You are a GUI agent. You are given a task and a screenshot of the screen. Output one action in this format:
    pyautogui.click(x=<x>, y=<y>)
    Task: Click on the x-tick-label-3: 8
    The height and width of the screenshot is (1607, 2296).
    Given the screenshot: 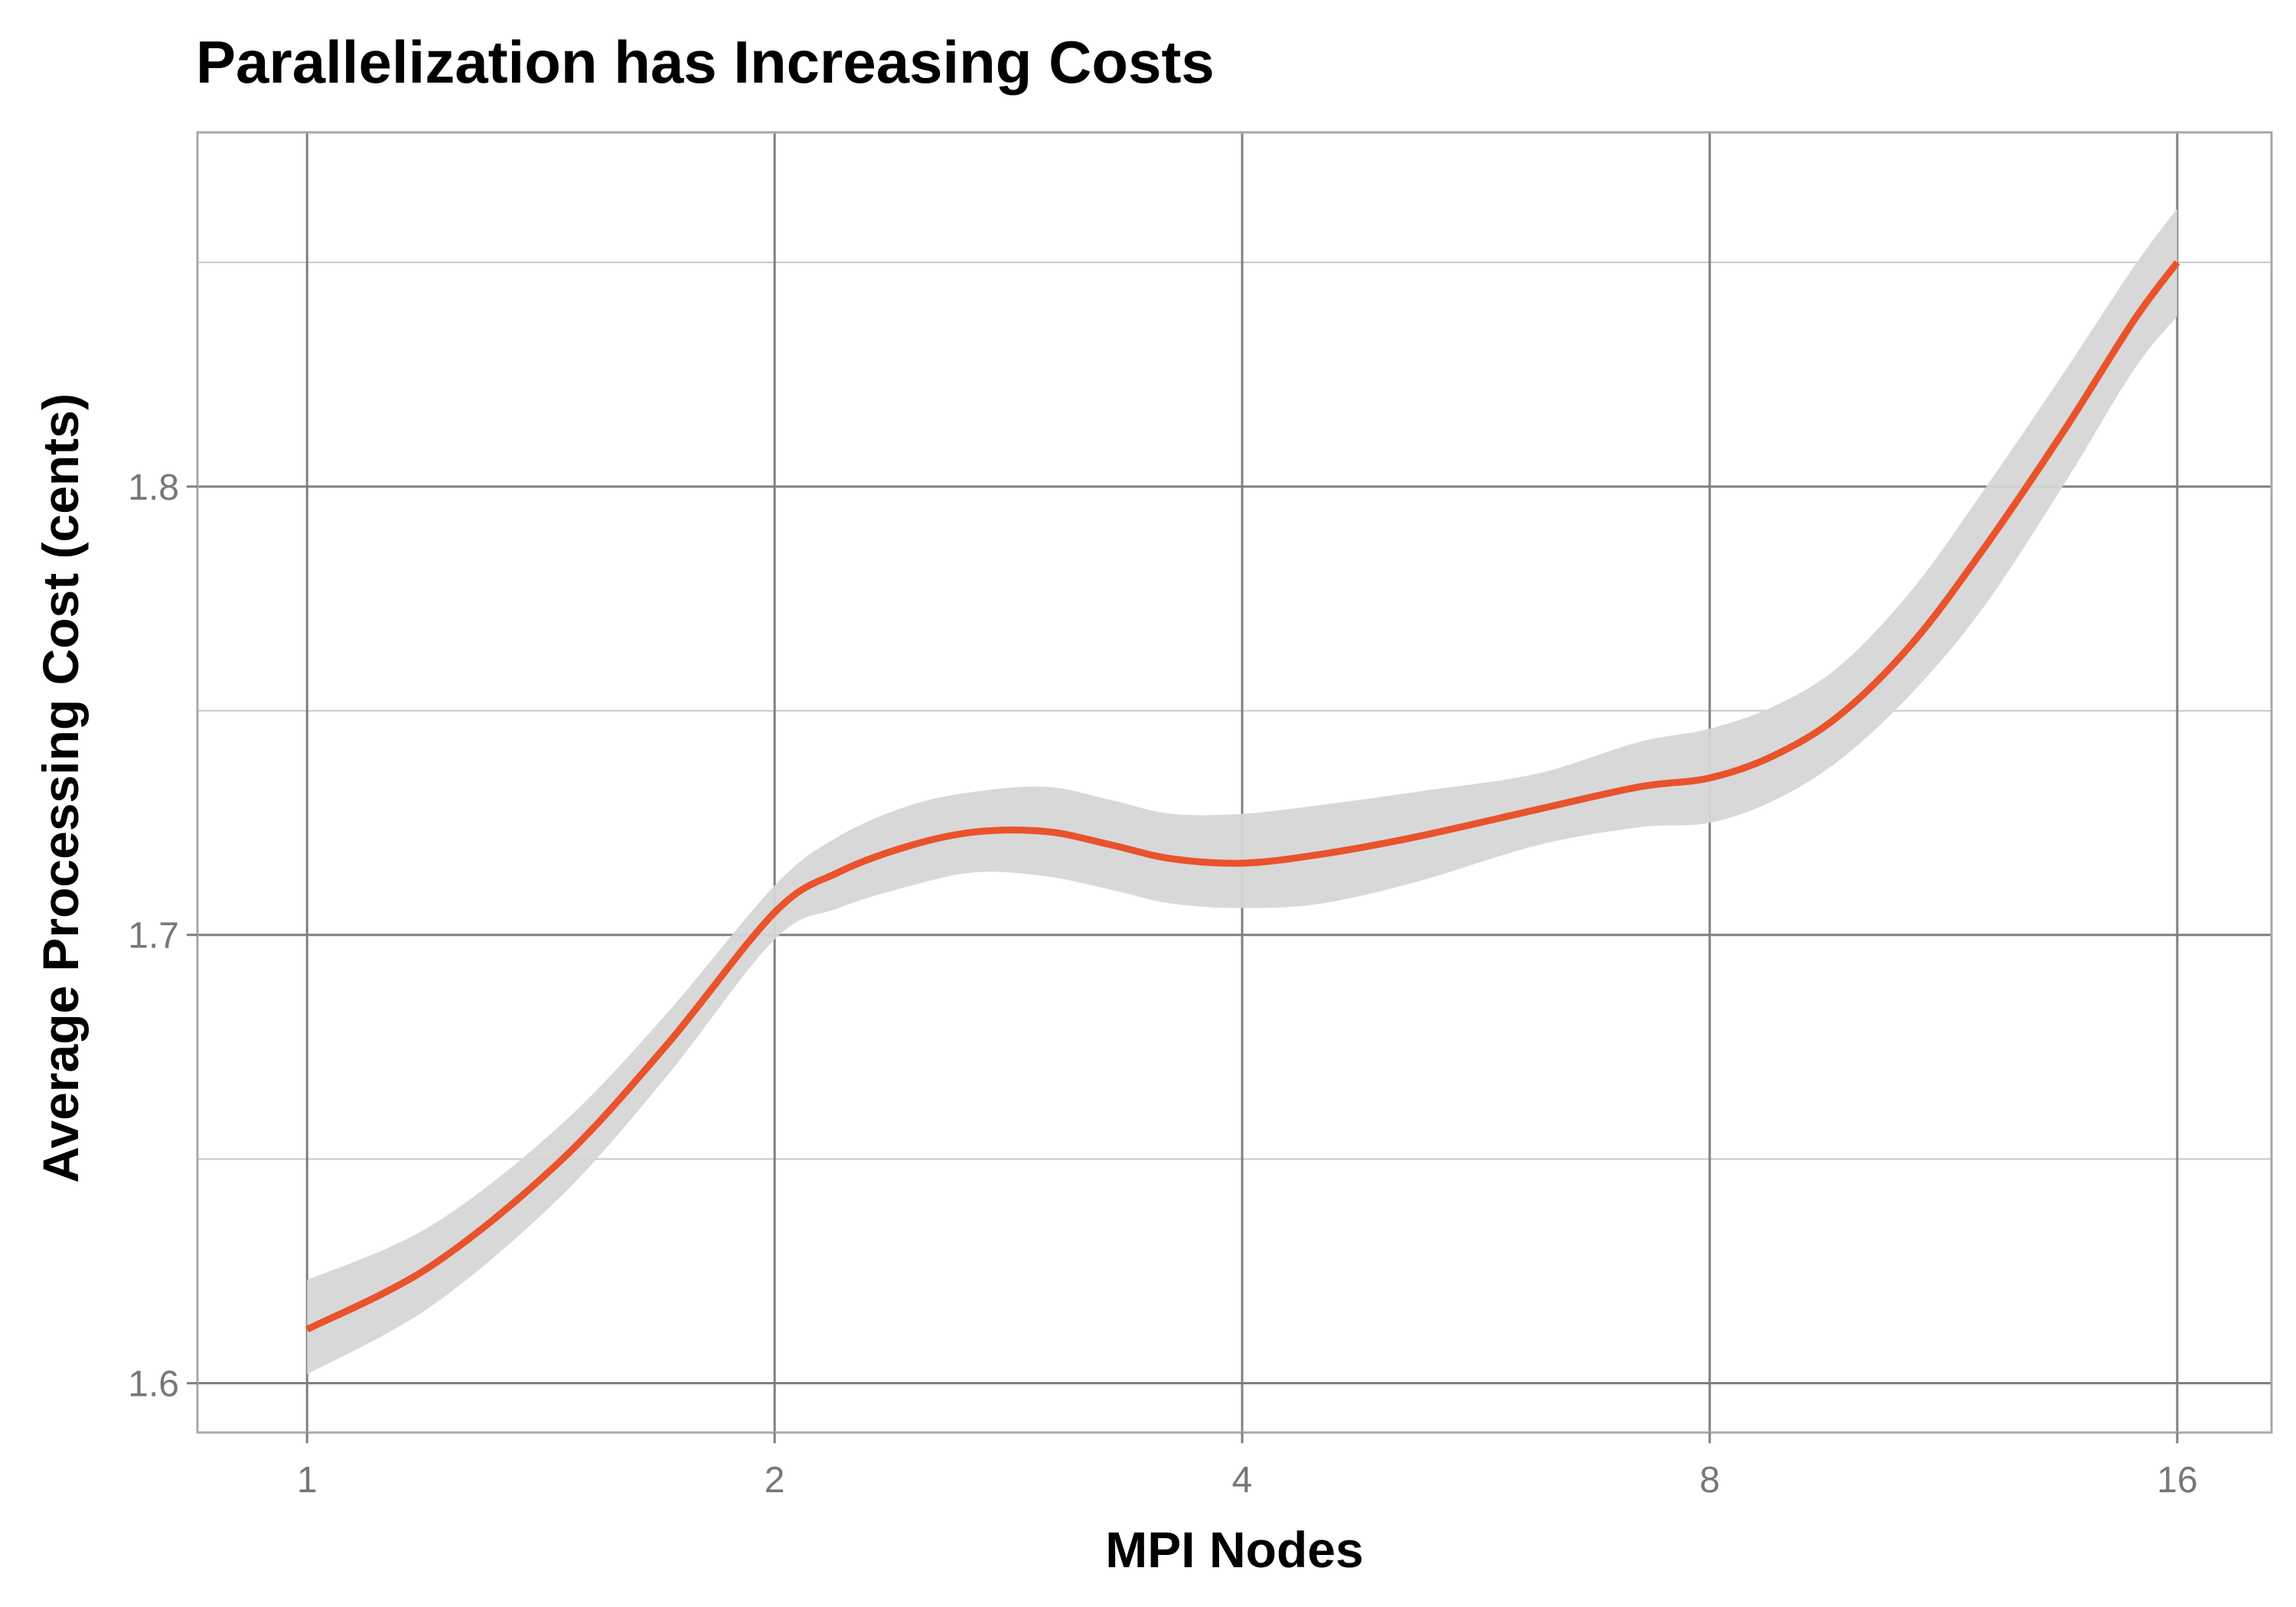 What is the action you would take?
    pyautogui.click(x=1710, y=1480)
    